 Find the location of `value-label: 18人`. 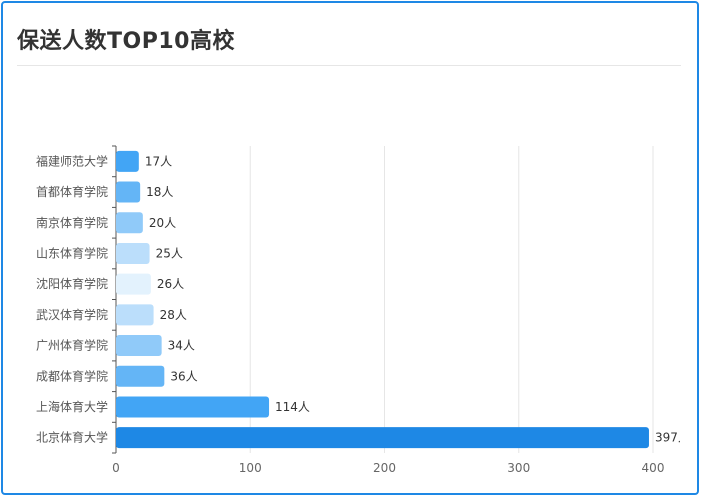

value-label: 18人 is located at coordinates (159, 192).